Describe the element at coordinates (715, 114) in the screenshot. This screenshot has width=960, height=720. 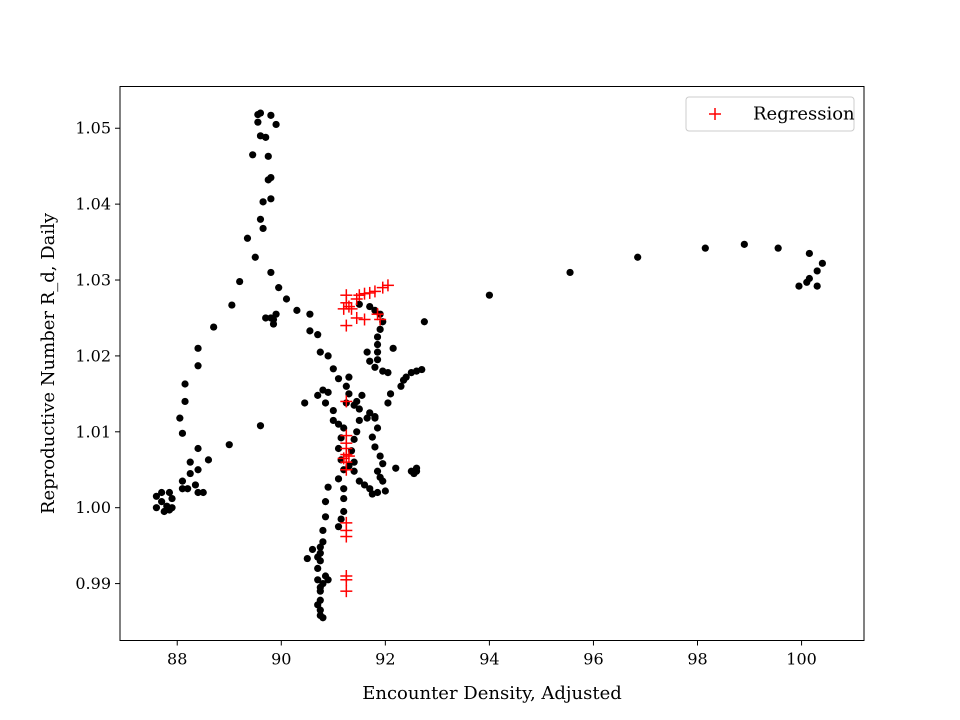
I see `legend-marker-plus-icon` at that location.